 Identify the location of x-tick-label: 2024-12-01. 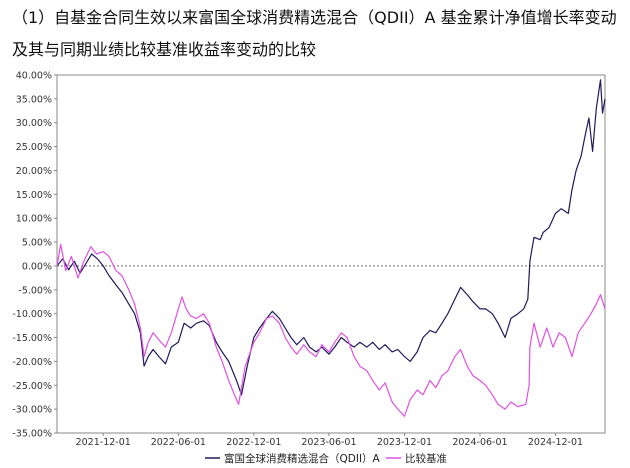
(555, 442).